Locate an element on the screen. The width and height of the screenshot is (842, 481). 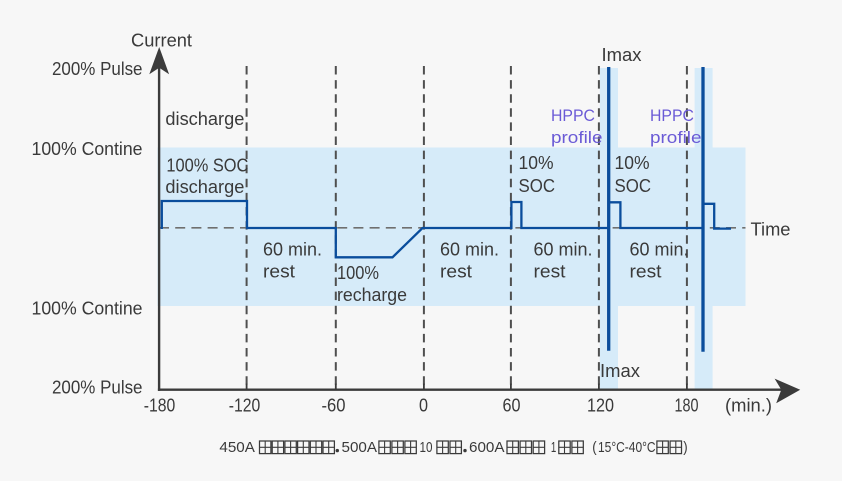
svg-text: 0 is located at coordinates (423, 406).